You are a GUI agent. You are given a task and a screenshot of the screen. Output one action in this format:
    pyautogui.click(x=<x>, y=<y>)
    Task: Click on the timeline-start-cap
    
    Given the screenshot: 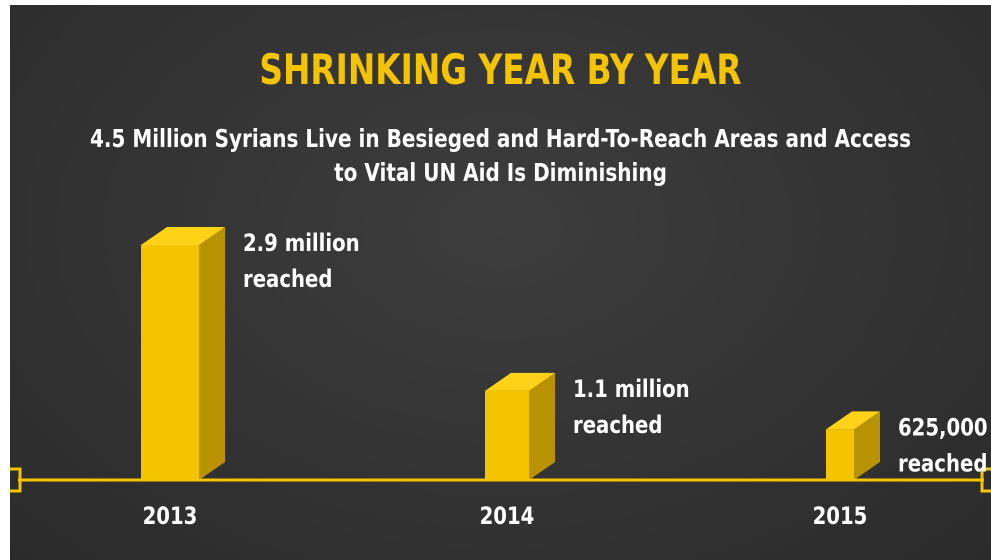 What is the action you would take?
    pyautogui.click(x=16, y=480)
    